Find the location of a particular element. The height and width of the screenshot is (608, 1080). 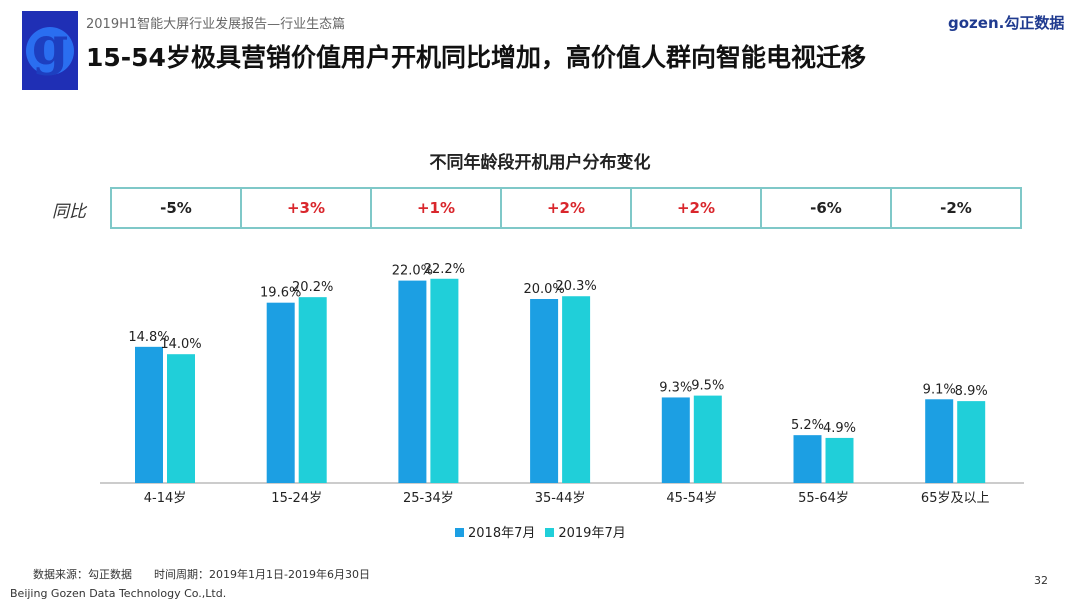

yoy-cell: -2% is located at coordinates (956, 208).